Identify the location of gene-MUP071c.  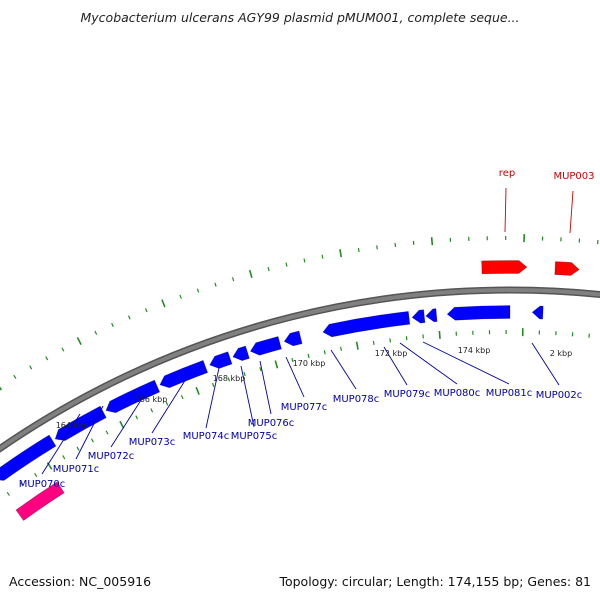
(80, 423).